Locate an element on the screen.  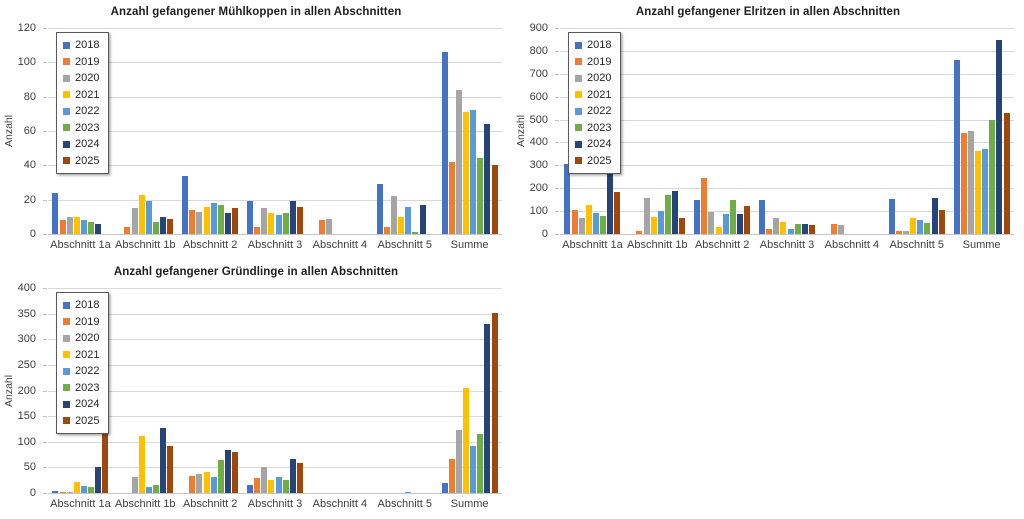
bar-2022-summe is located at coordinates (473, 172).